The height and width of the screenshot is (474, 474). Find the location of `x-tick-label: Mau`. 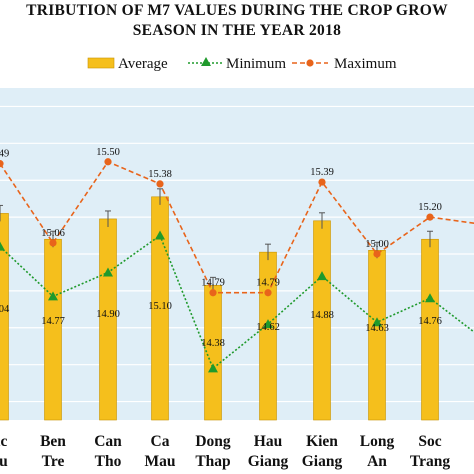

x-tick-label: Mau is located at coordinates (160, 461).